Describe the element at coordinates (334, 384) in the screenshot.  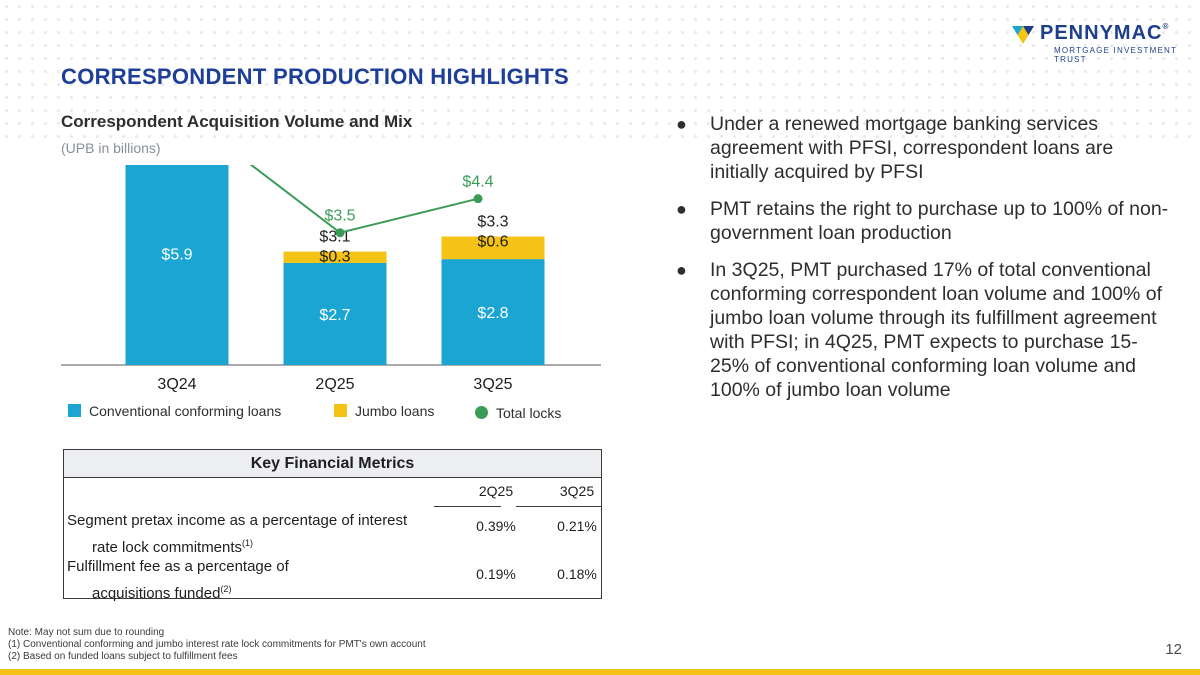
I see `x-tick-2Q25: 2Q25` at that location.